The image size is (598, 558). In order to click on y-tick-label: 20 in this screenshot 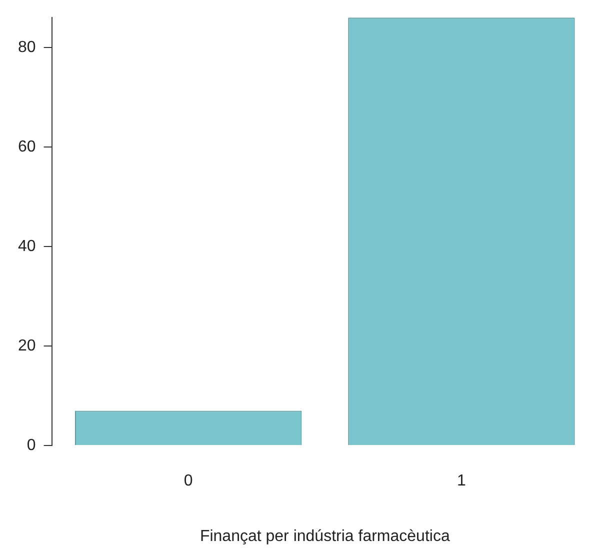, I will do `click(27, 345)`.